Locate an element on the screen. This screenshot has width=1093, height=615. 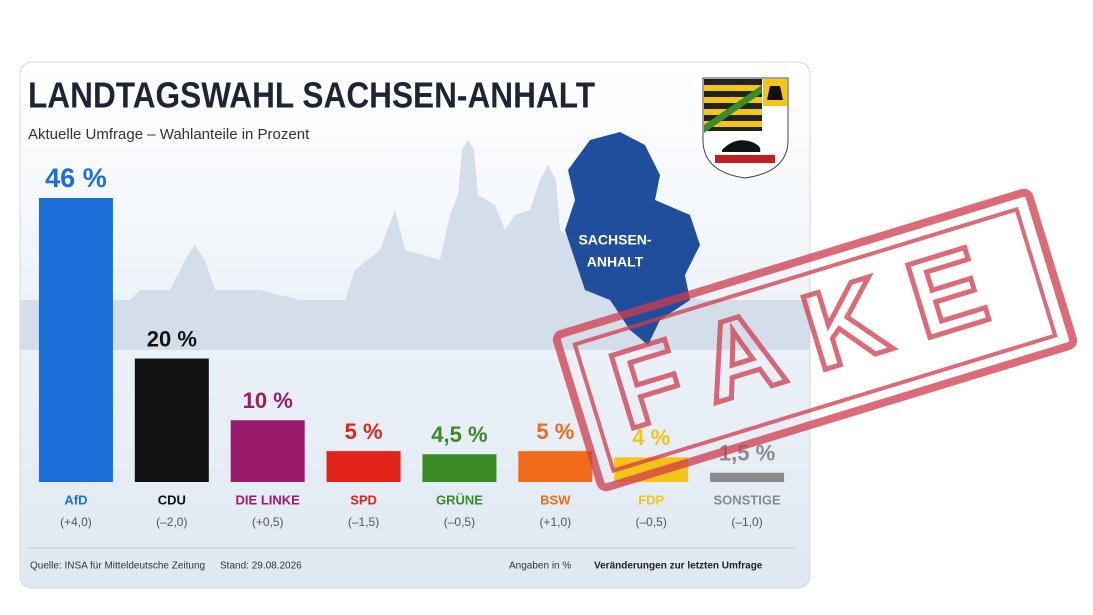
value-label: 10 % is located at coordinates (268, 400).